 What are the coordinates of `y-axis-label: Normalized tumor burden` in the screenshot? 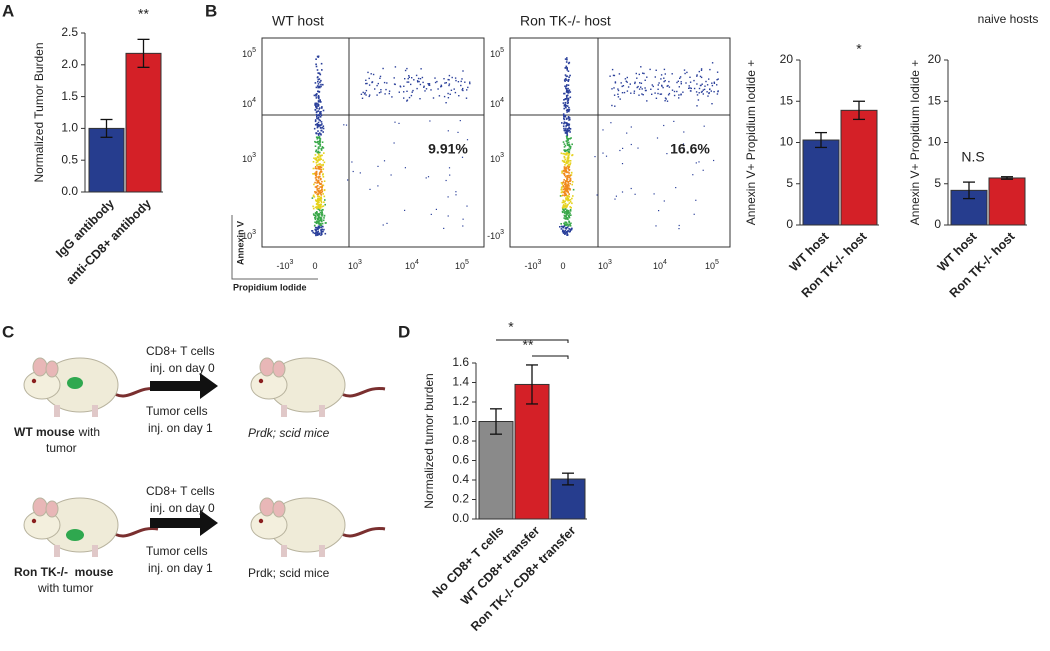 It's located at (429, 440).